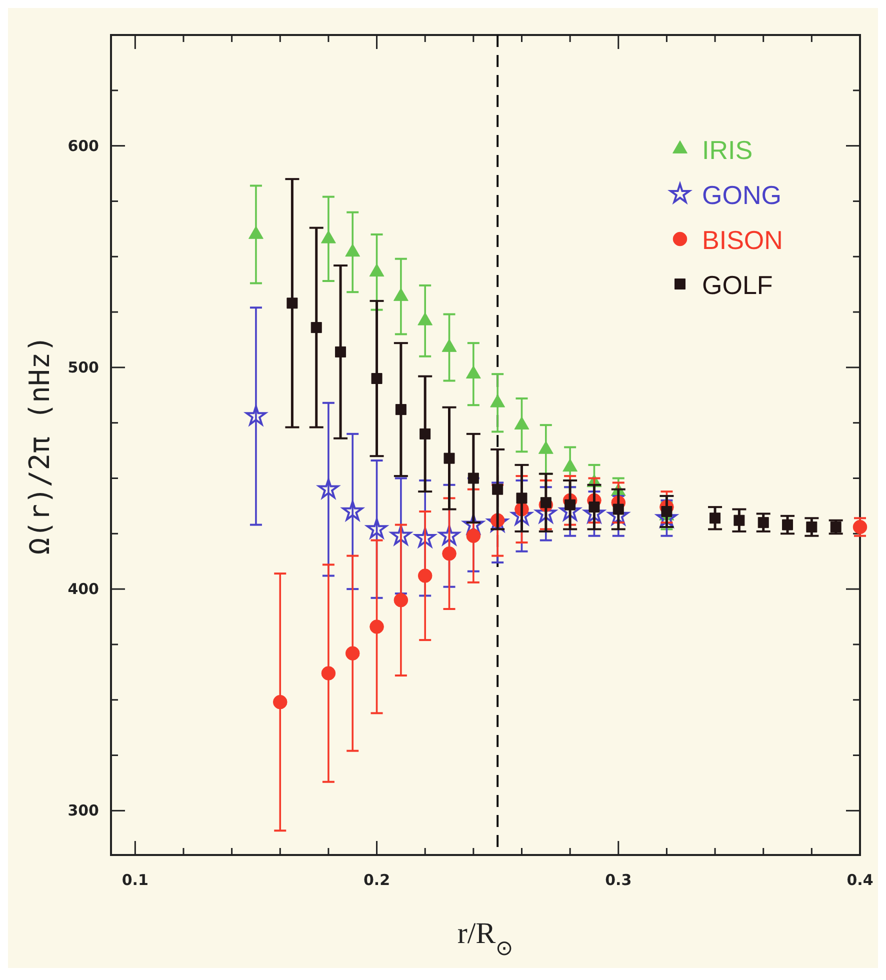 This screenshot has height=980, width=886. Describe the element at coordinates (83, 367) in the screenshot. I see `y-tick-label: 500` at that location.